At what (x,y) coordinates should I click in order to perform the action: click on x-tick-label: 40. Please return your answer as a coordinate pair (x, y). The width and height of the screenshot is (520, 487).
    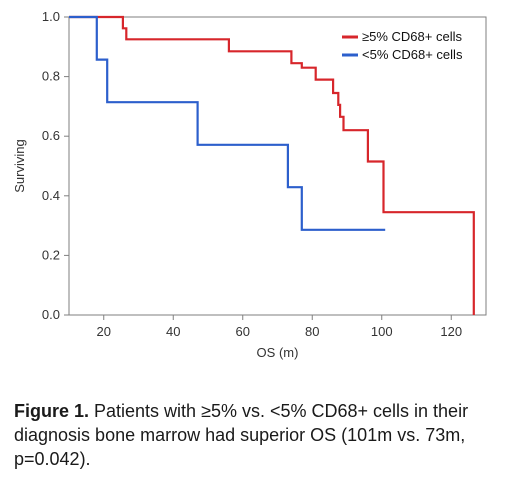
    Looking at the image, I should click on (173, 331).